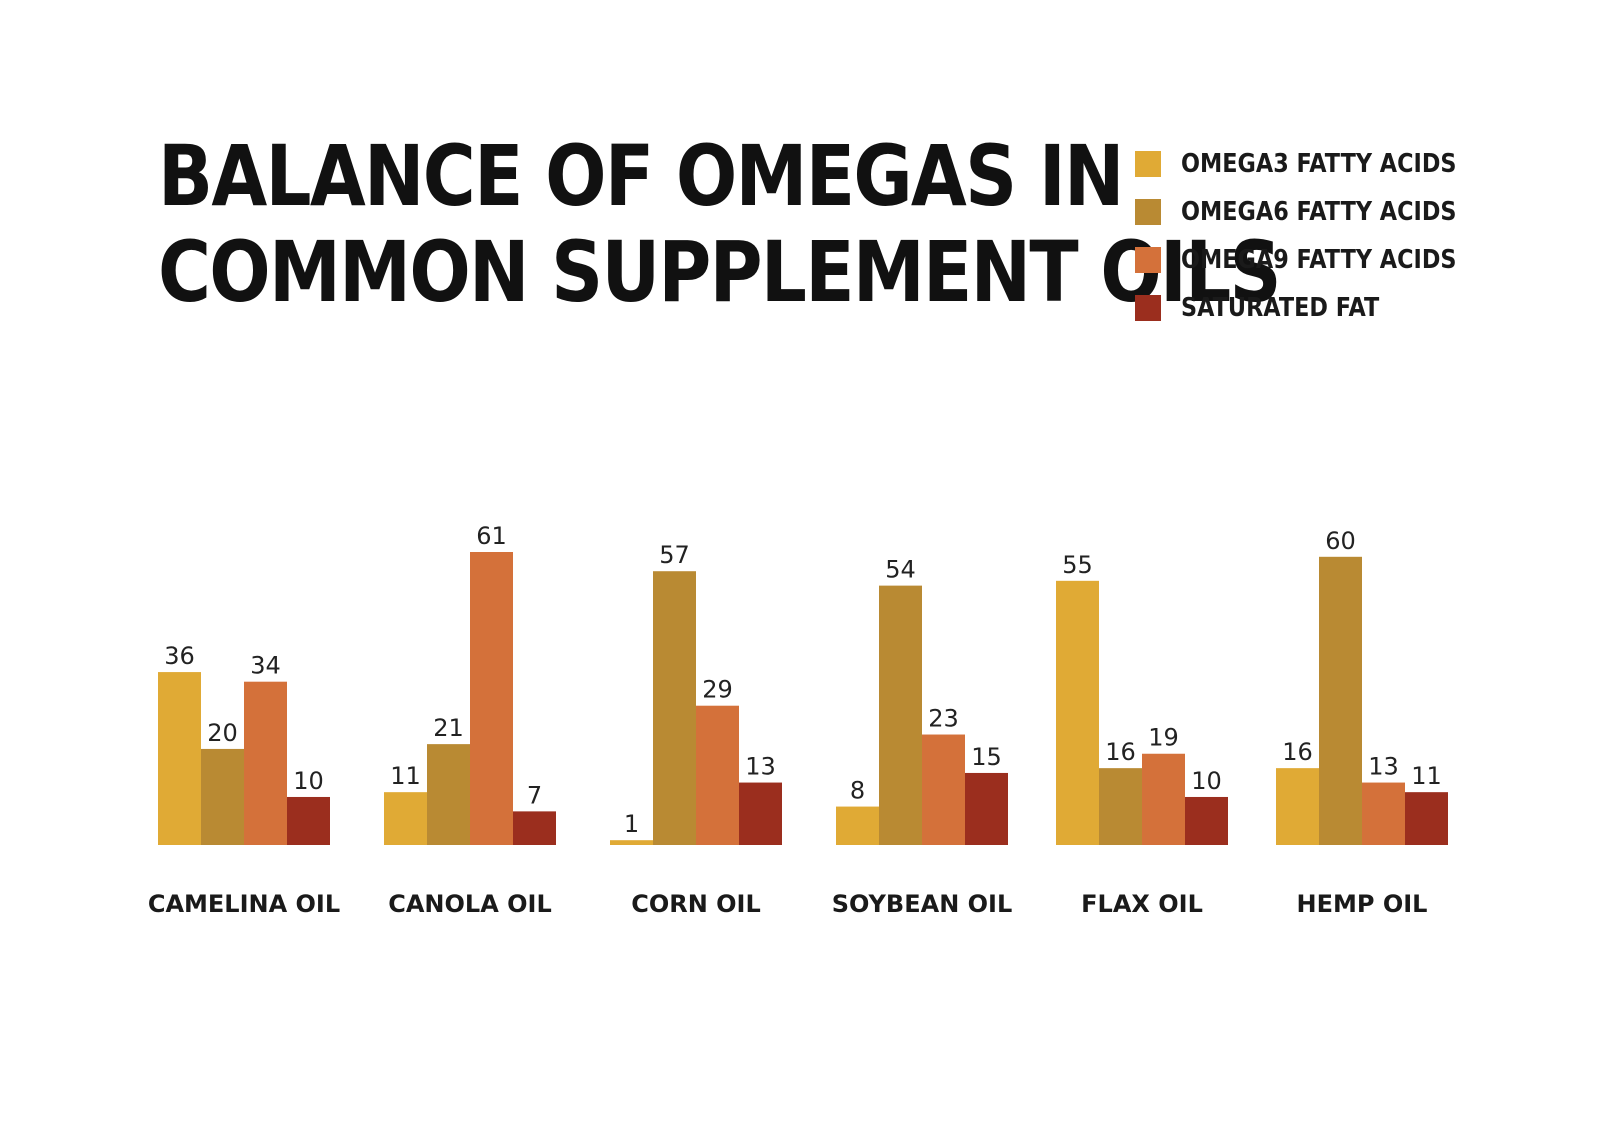 This screenshot has height=1142, width=1600. What do you see at coordinates (244, 904) in the screenshot?
I see `category-label-1: CAMELINA OIL` at bounding box center [244, 904].